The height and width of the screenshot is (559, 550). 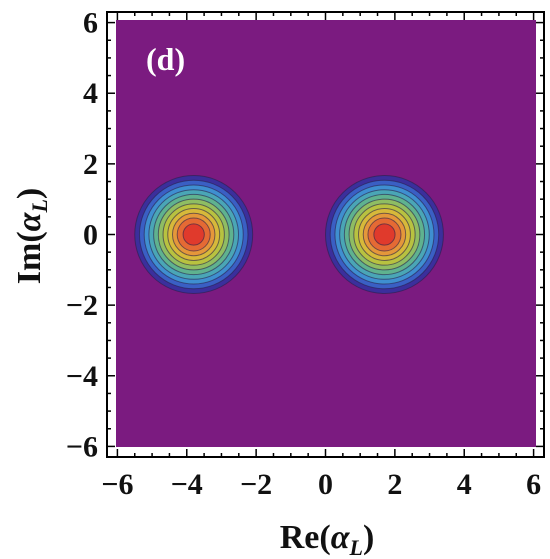 What do you see at coordinates (31, 236) in the screenshot?
I see `y-axis-label: Im(αL)` at bounding box center [31, 236].